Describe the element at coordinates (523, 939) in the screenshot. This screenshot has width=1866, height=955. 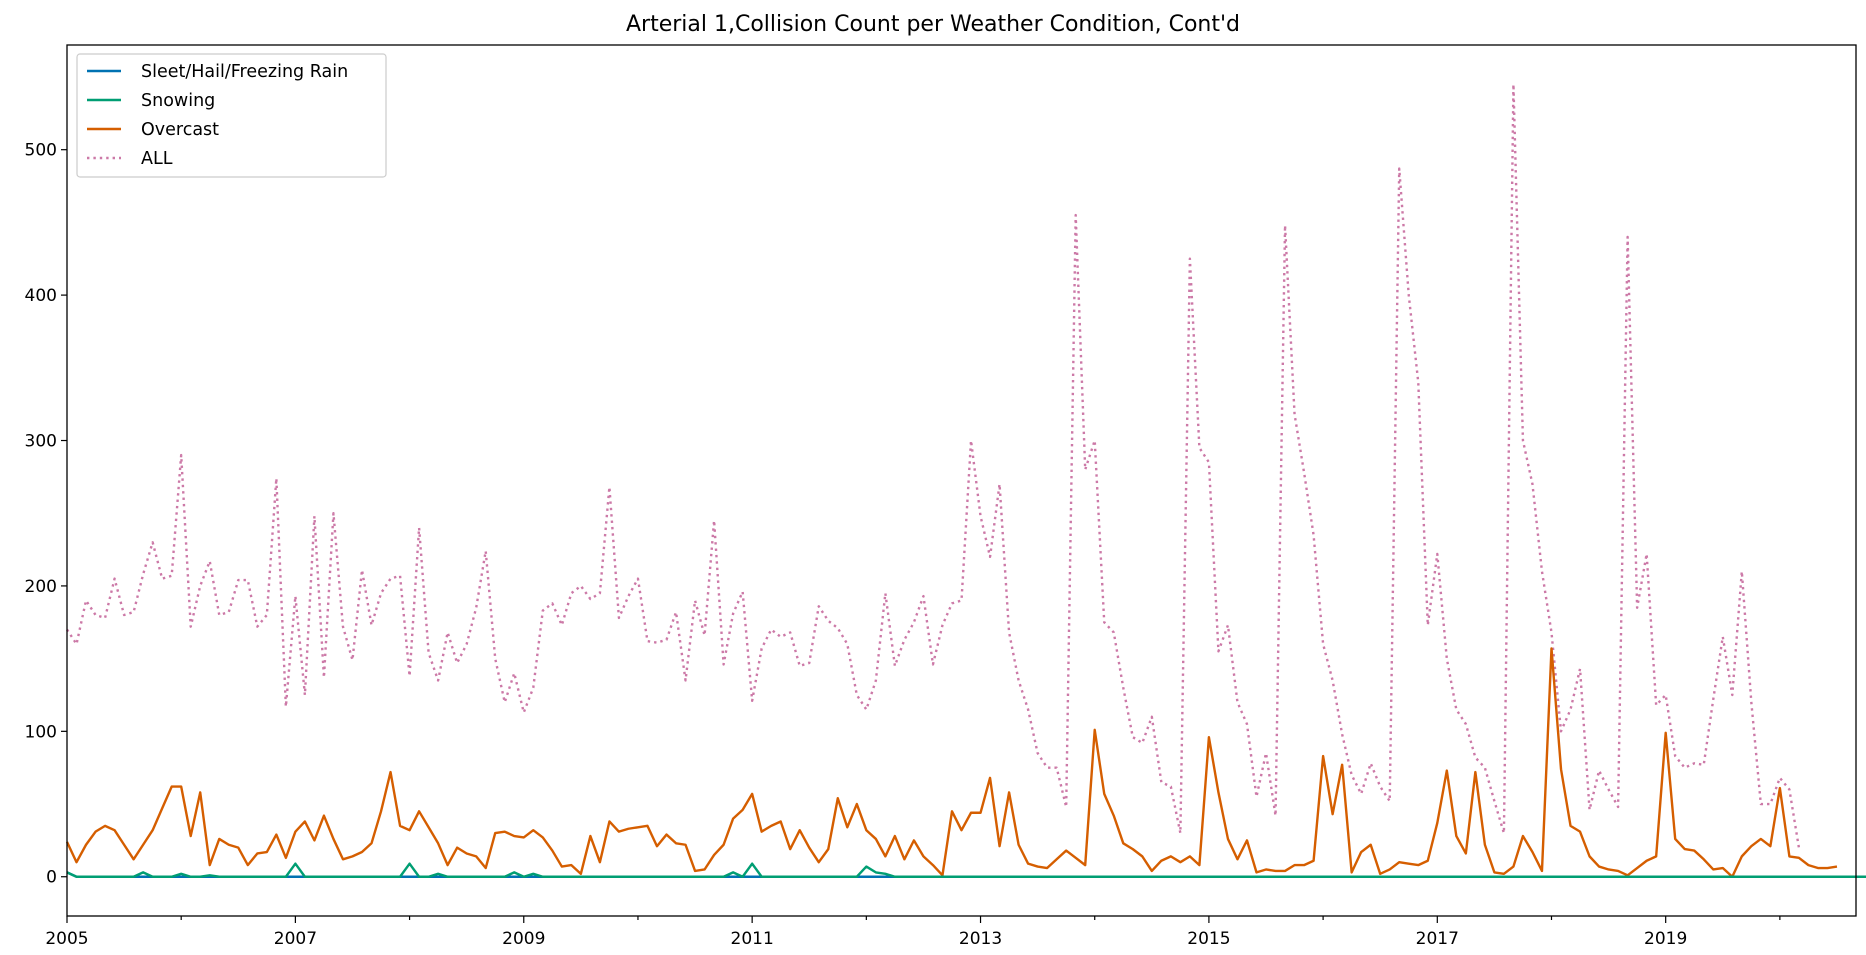
I see `x-tick-label: 2009` at that location.